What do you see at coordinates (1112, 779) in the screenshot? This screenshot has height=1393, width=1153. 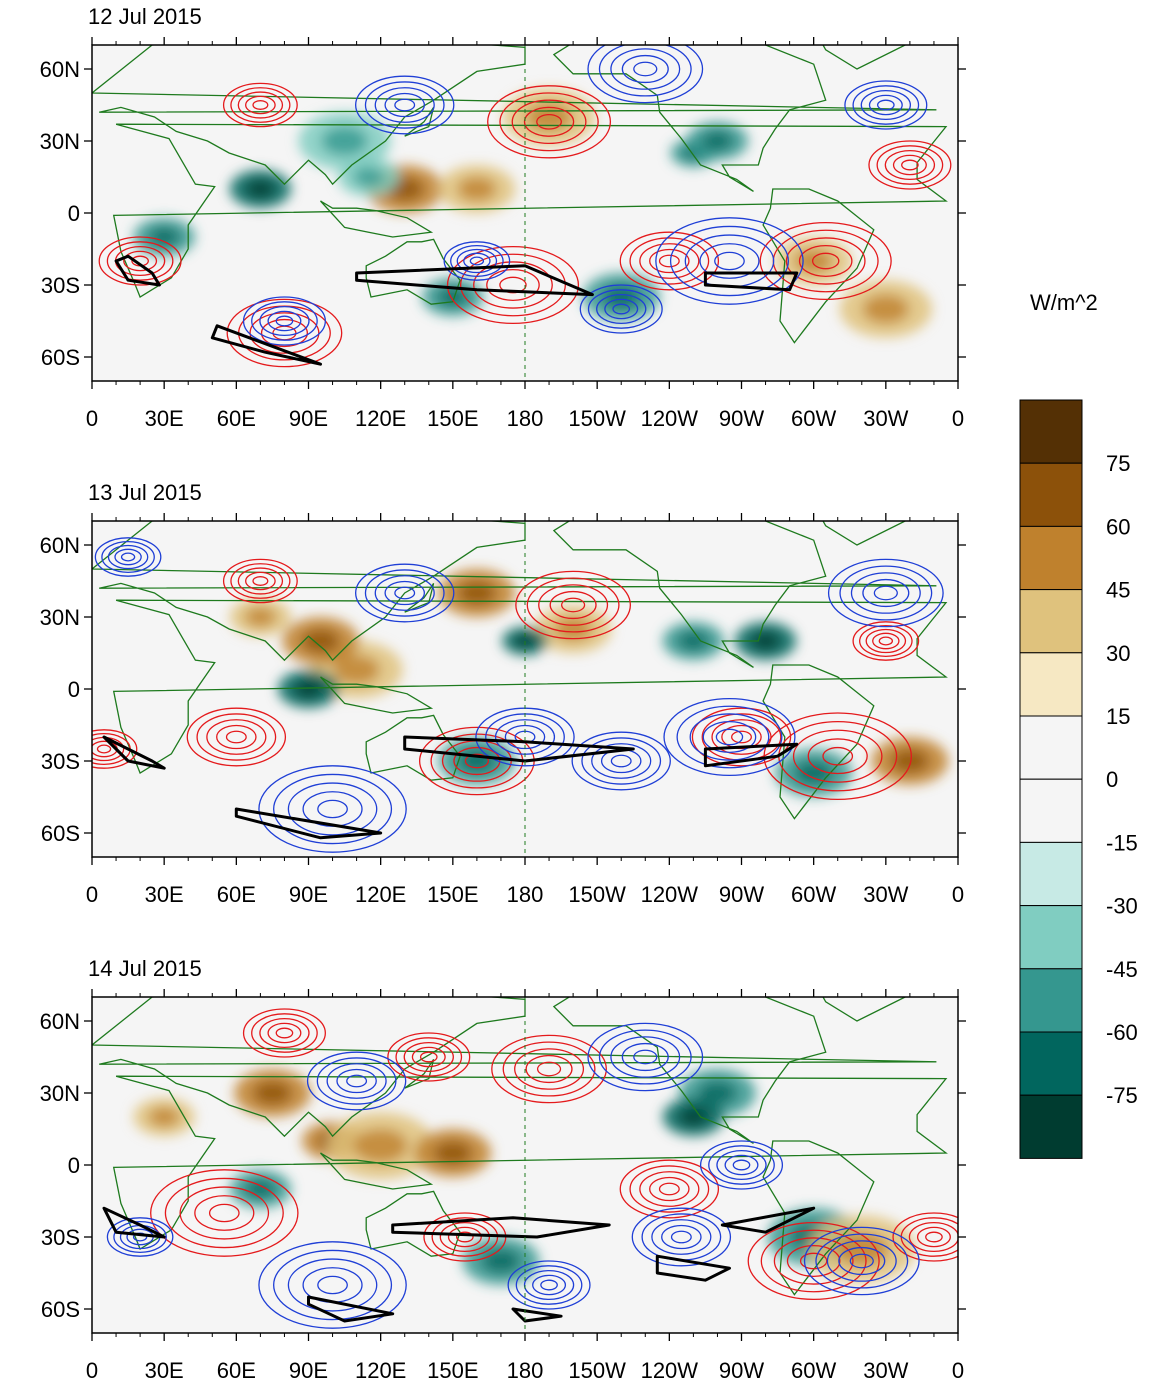 I see `colorbar-label: 0` at bounding box center [1112, 779].